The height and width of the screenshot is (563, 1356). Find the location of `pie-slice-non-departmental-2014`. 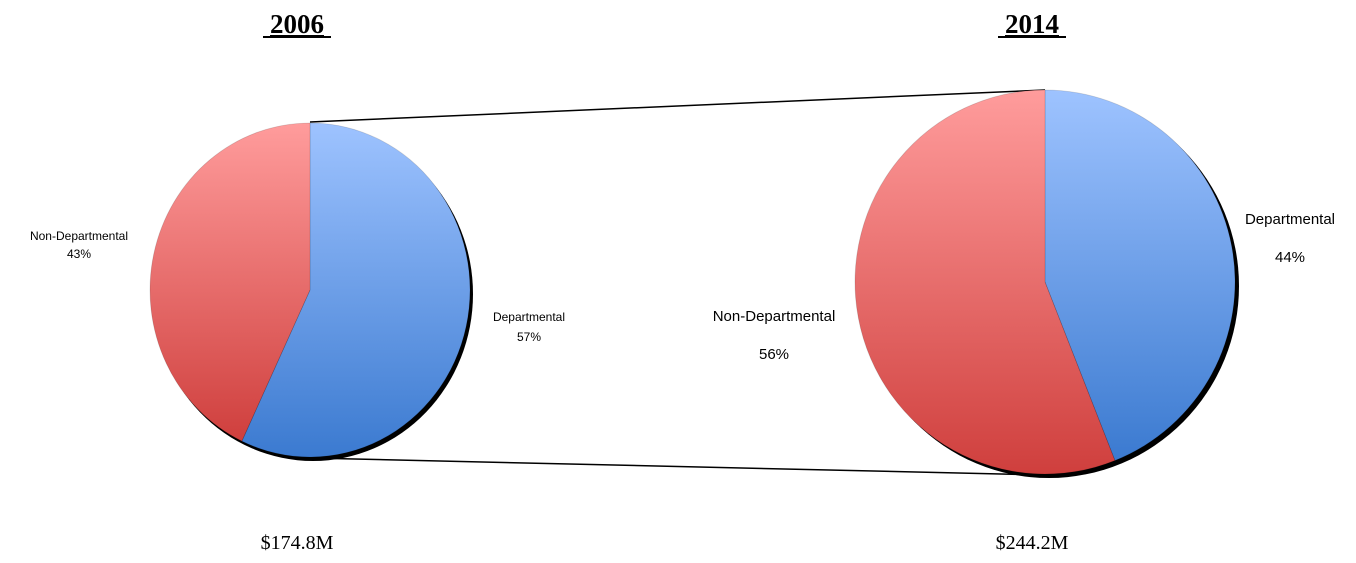

pie-slice-non-departmental-2014 is located at coordinates (985, 282).